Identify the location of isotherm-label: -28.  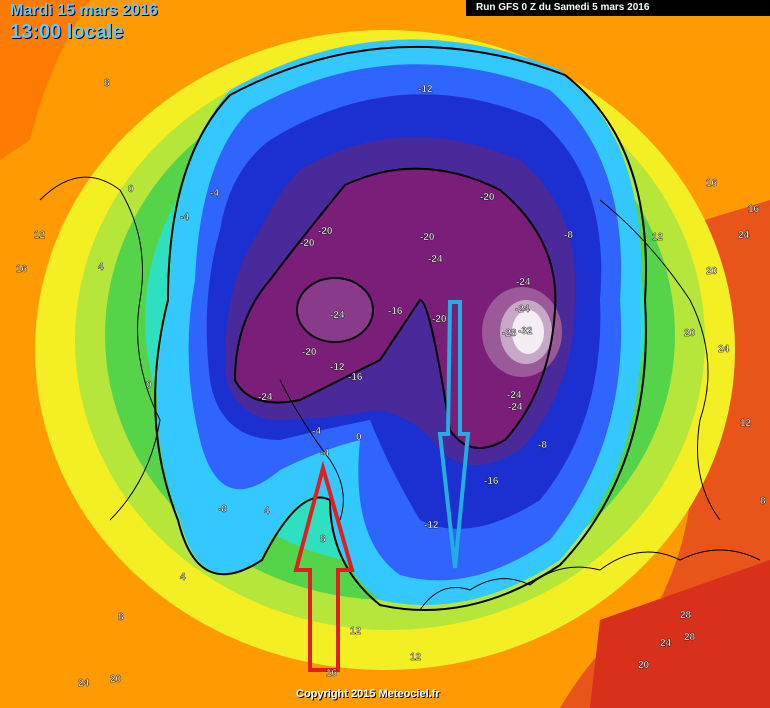
(509, 333).